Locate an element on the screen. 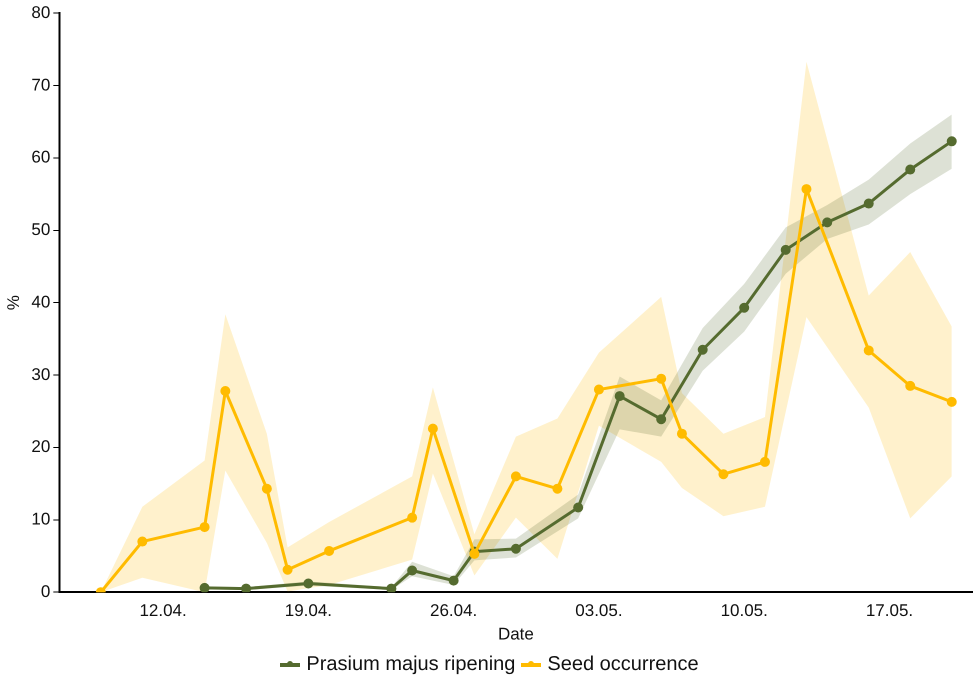 The width and height of the screenshot is (979, 695). y-axis-title: % is located at coordinates (13, 302).